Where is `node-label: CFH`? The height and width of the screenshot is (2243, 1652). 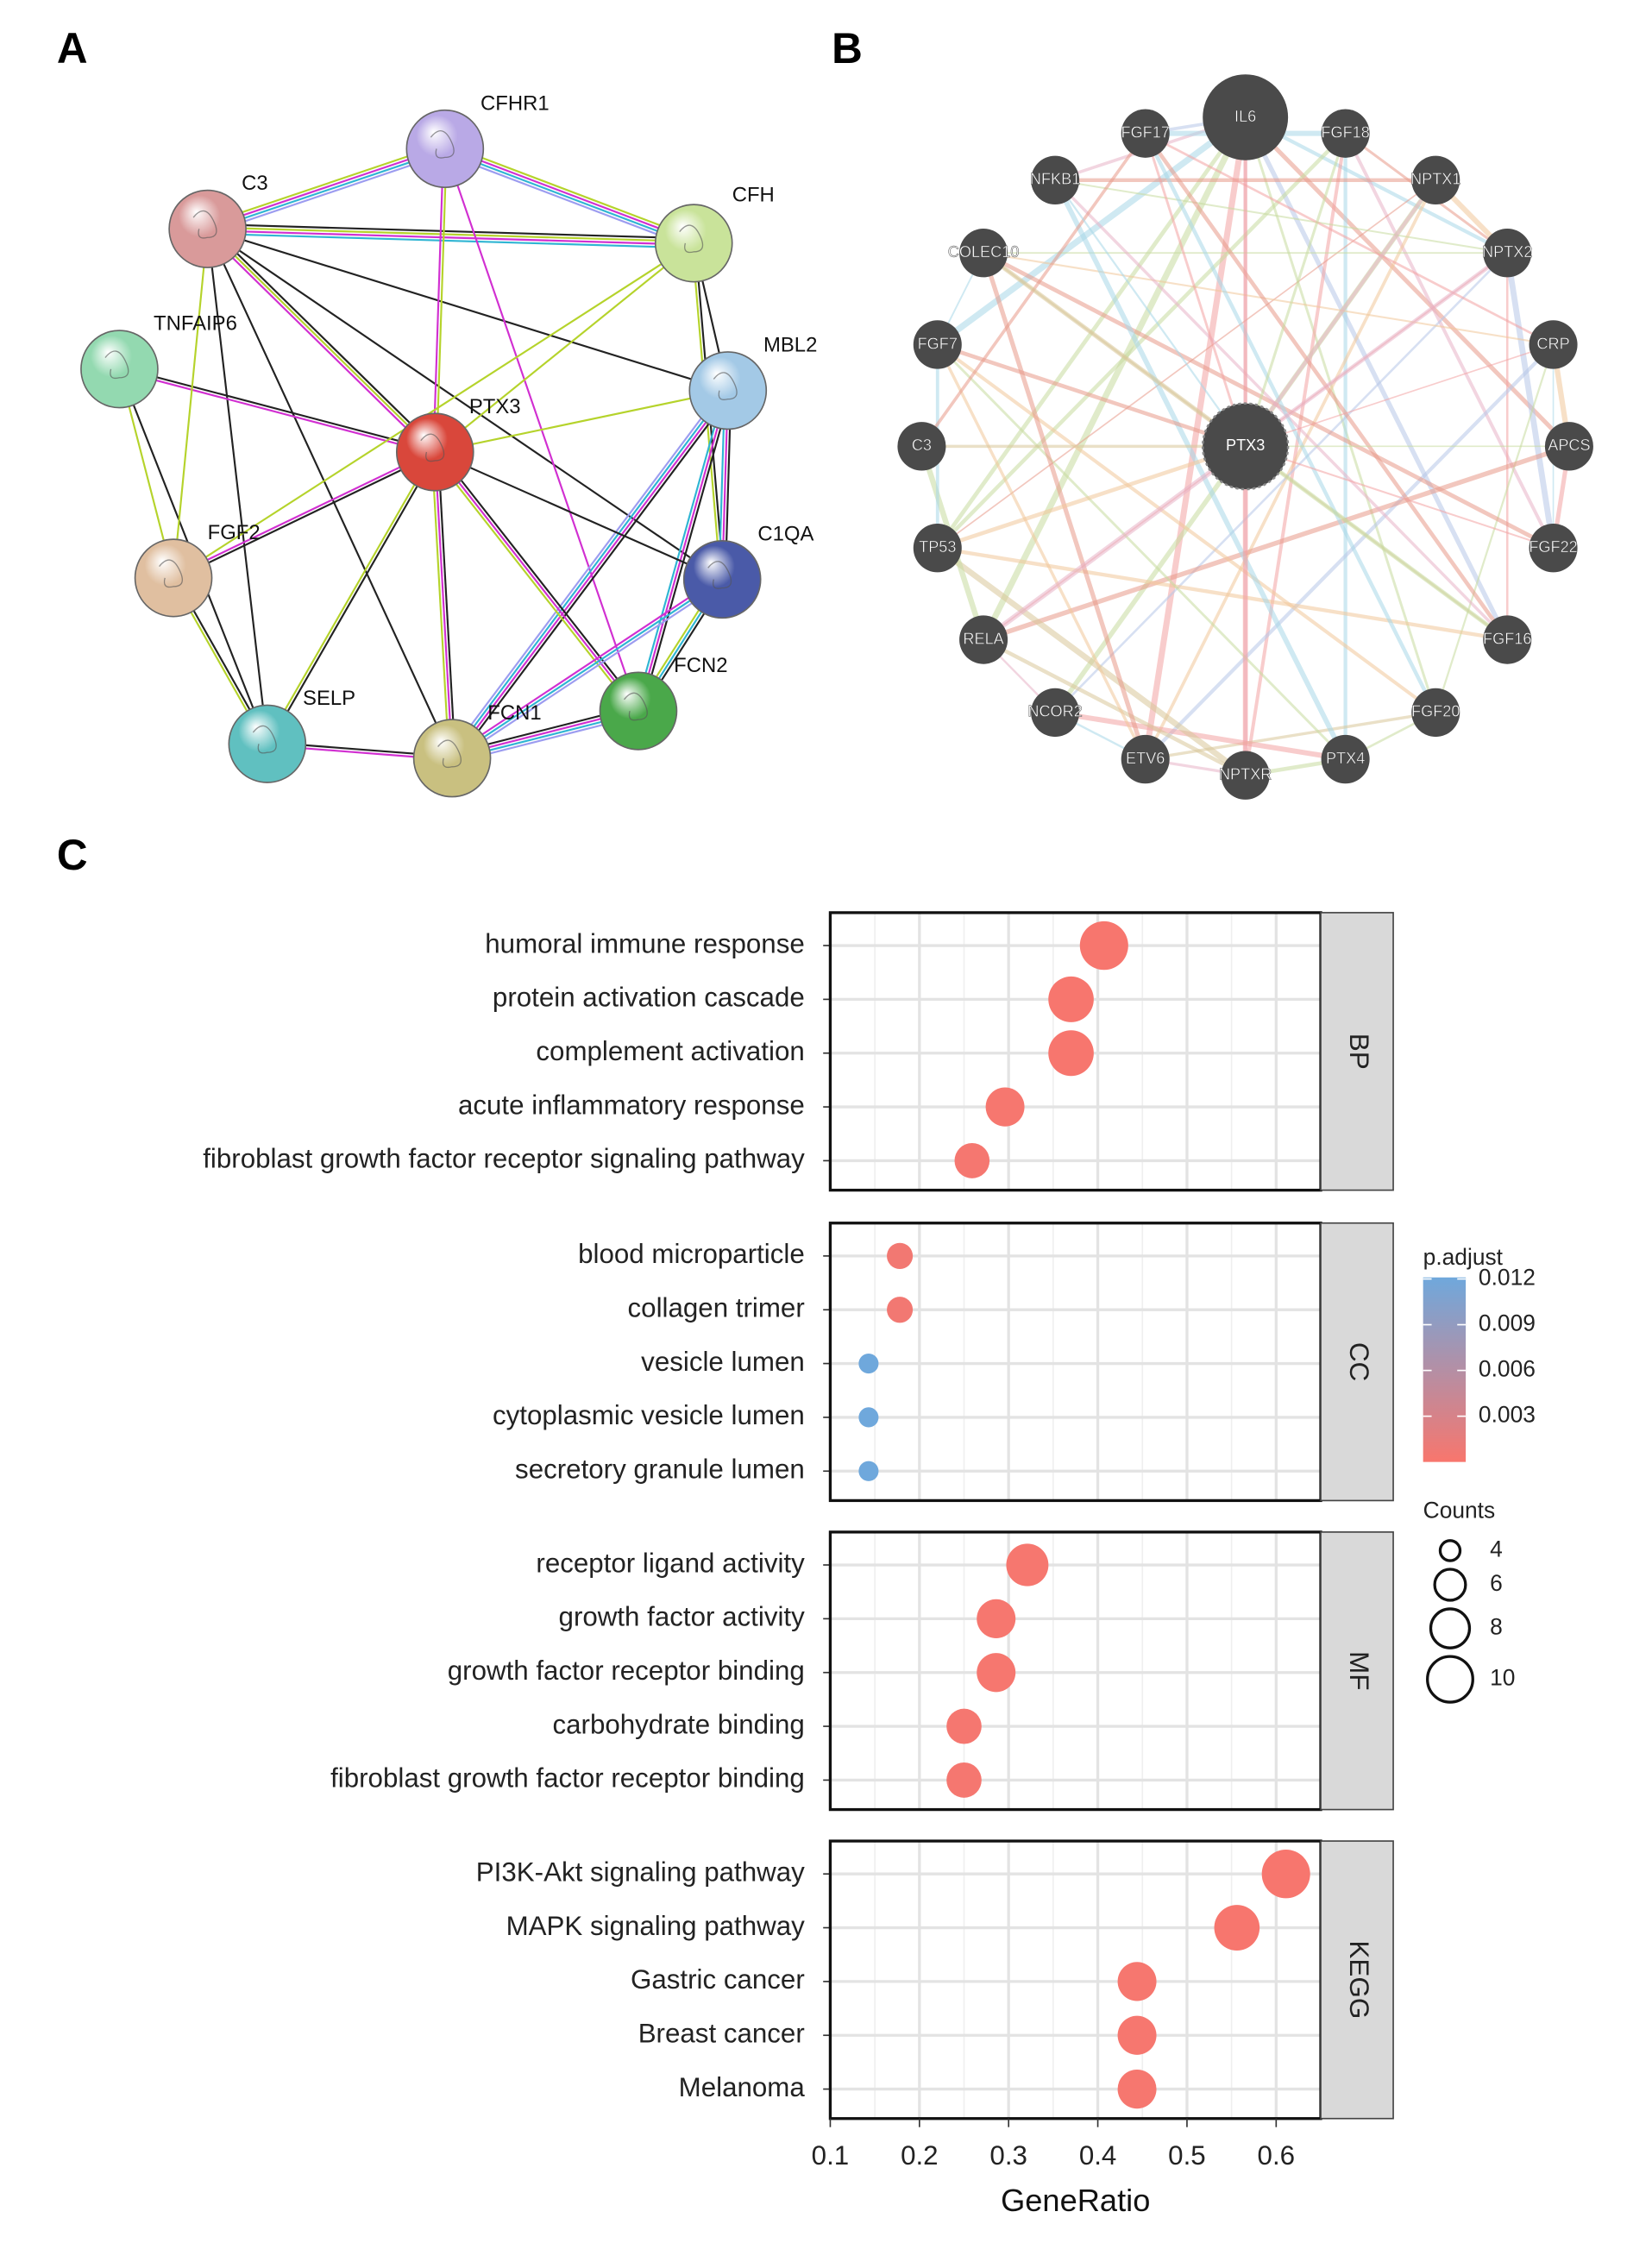 node-label: CFH is located at coordinates (754, 194).